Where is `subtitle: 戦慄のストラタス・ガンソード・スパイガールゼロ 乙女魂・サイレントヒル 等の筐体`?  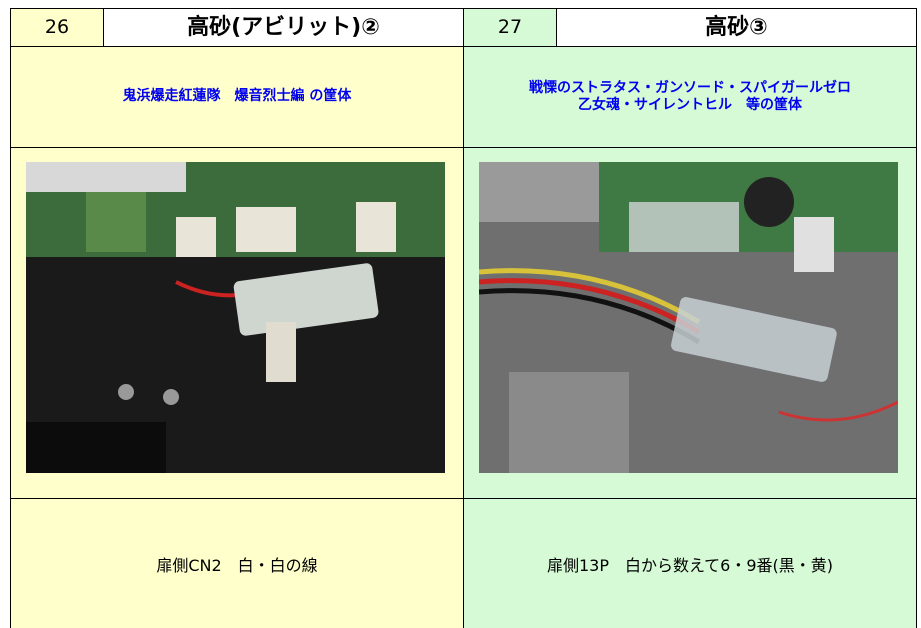 subtitle: 戦慄のストラタス・ガンソード・スパイガールゼロ 乙女魂・サイレントヒル 等の筐体 is located at coordinates (690, 97).